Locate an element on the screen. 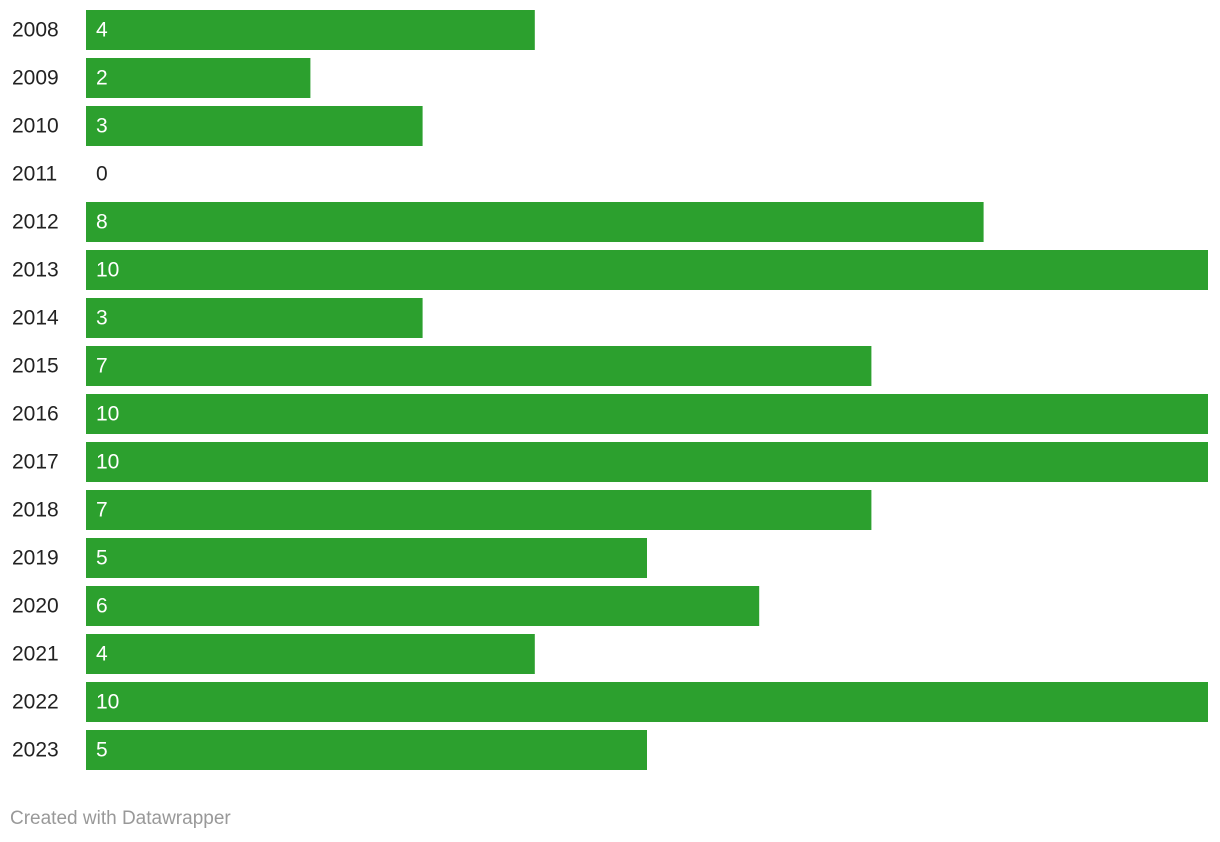 This screenshot has width=1220, height=842. category-label: 2008 is located at coordinates (35, 30).